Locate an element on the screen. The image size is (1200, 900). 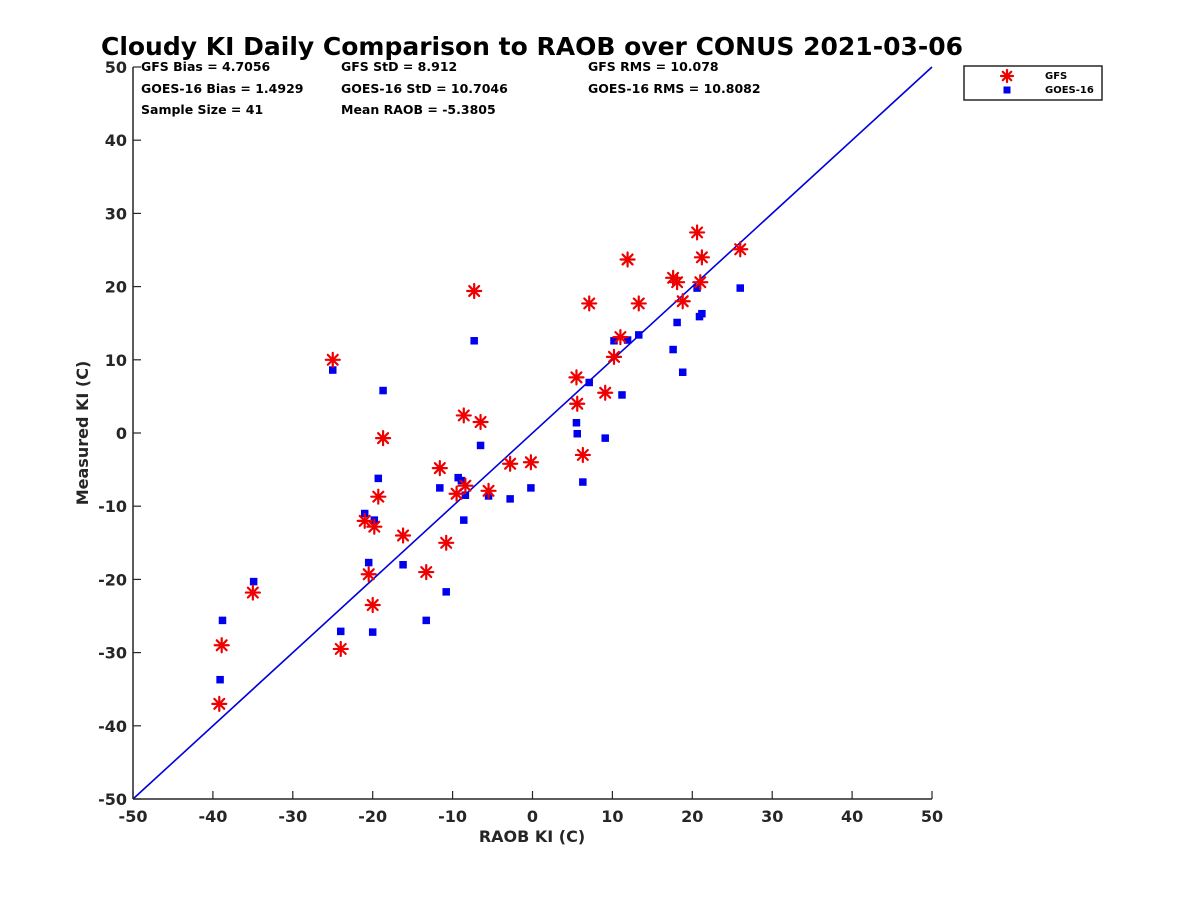
legend-gfs-marker is located at coordinates (1007, 76).